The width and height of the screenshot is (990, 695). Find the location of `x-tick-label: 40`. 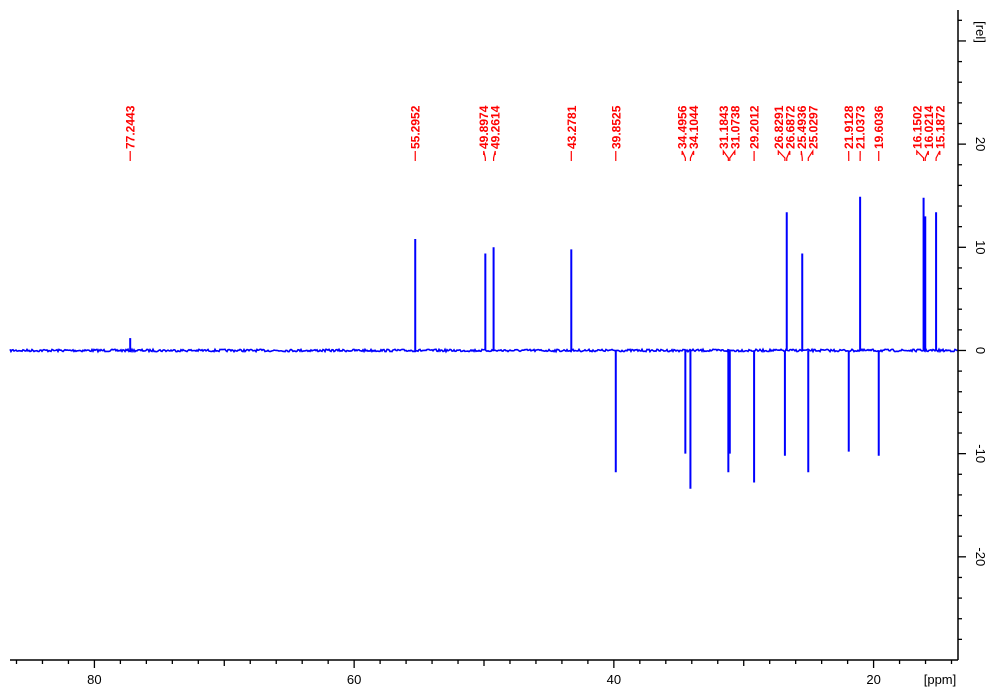

x-tick-label: 40 is located at coordinates (614, 679).